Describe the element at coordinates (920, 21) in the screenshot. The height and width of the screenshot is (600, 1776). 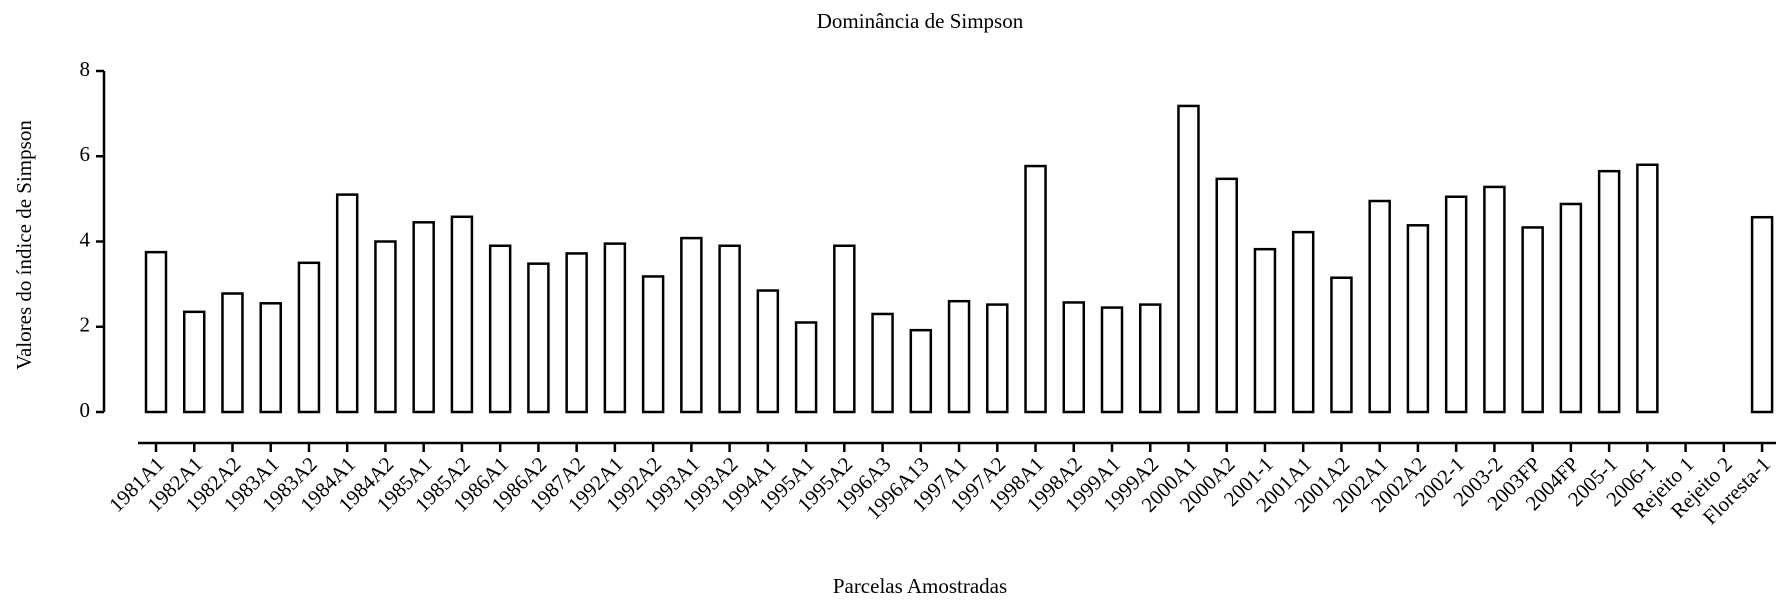
I see `chart-title: Dominância de Simpson` at that location.